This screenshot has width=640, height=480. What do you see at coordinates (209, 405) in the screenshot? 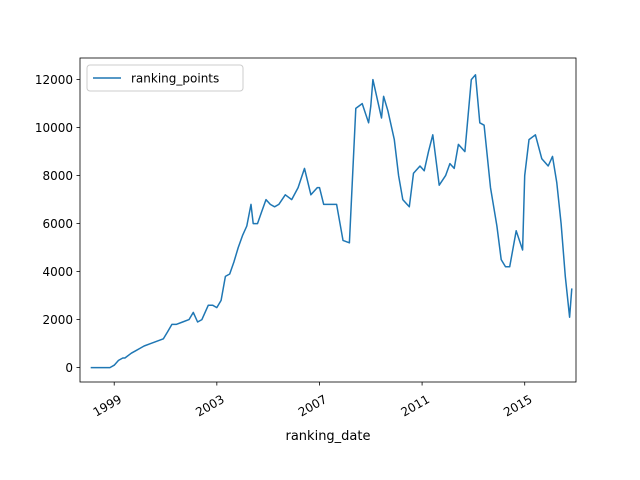
I see `x-tick-label: 2003` at bounding box center [209, 405].